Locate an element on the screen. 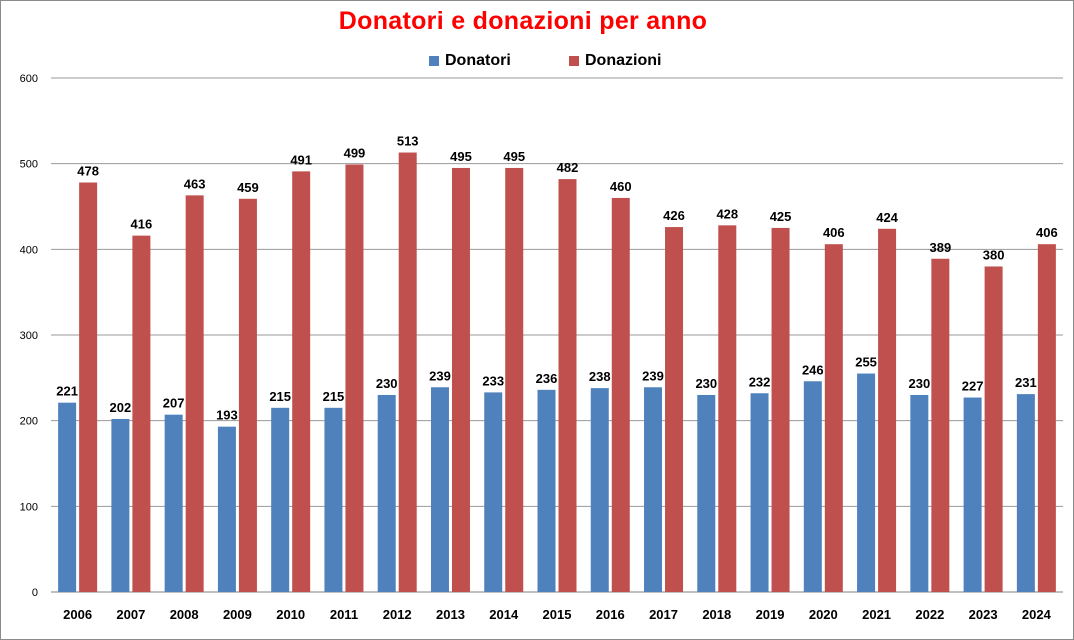 The height and width of the screenshot is (640, 1074). legend-item-donatori: Donatori is located at coordinates (470, 61).